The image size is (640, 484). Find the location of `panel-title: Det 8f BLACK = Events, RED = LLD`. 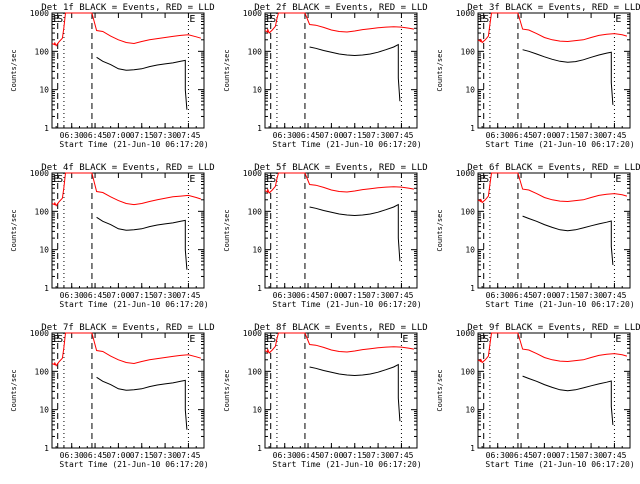

panel-title: Det 8f BLACK = Events, RED = LLD is located at coordinates (340, 328).